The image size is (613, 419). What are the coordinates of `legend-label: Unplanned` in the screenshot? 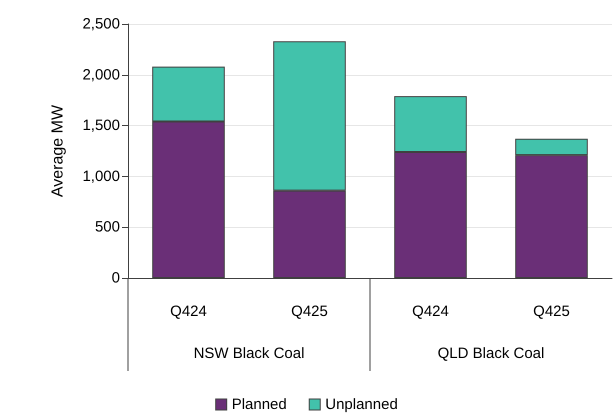 It's located at (361, 404).